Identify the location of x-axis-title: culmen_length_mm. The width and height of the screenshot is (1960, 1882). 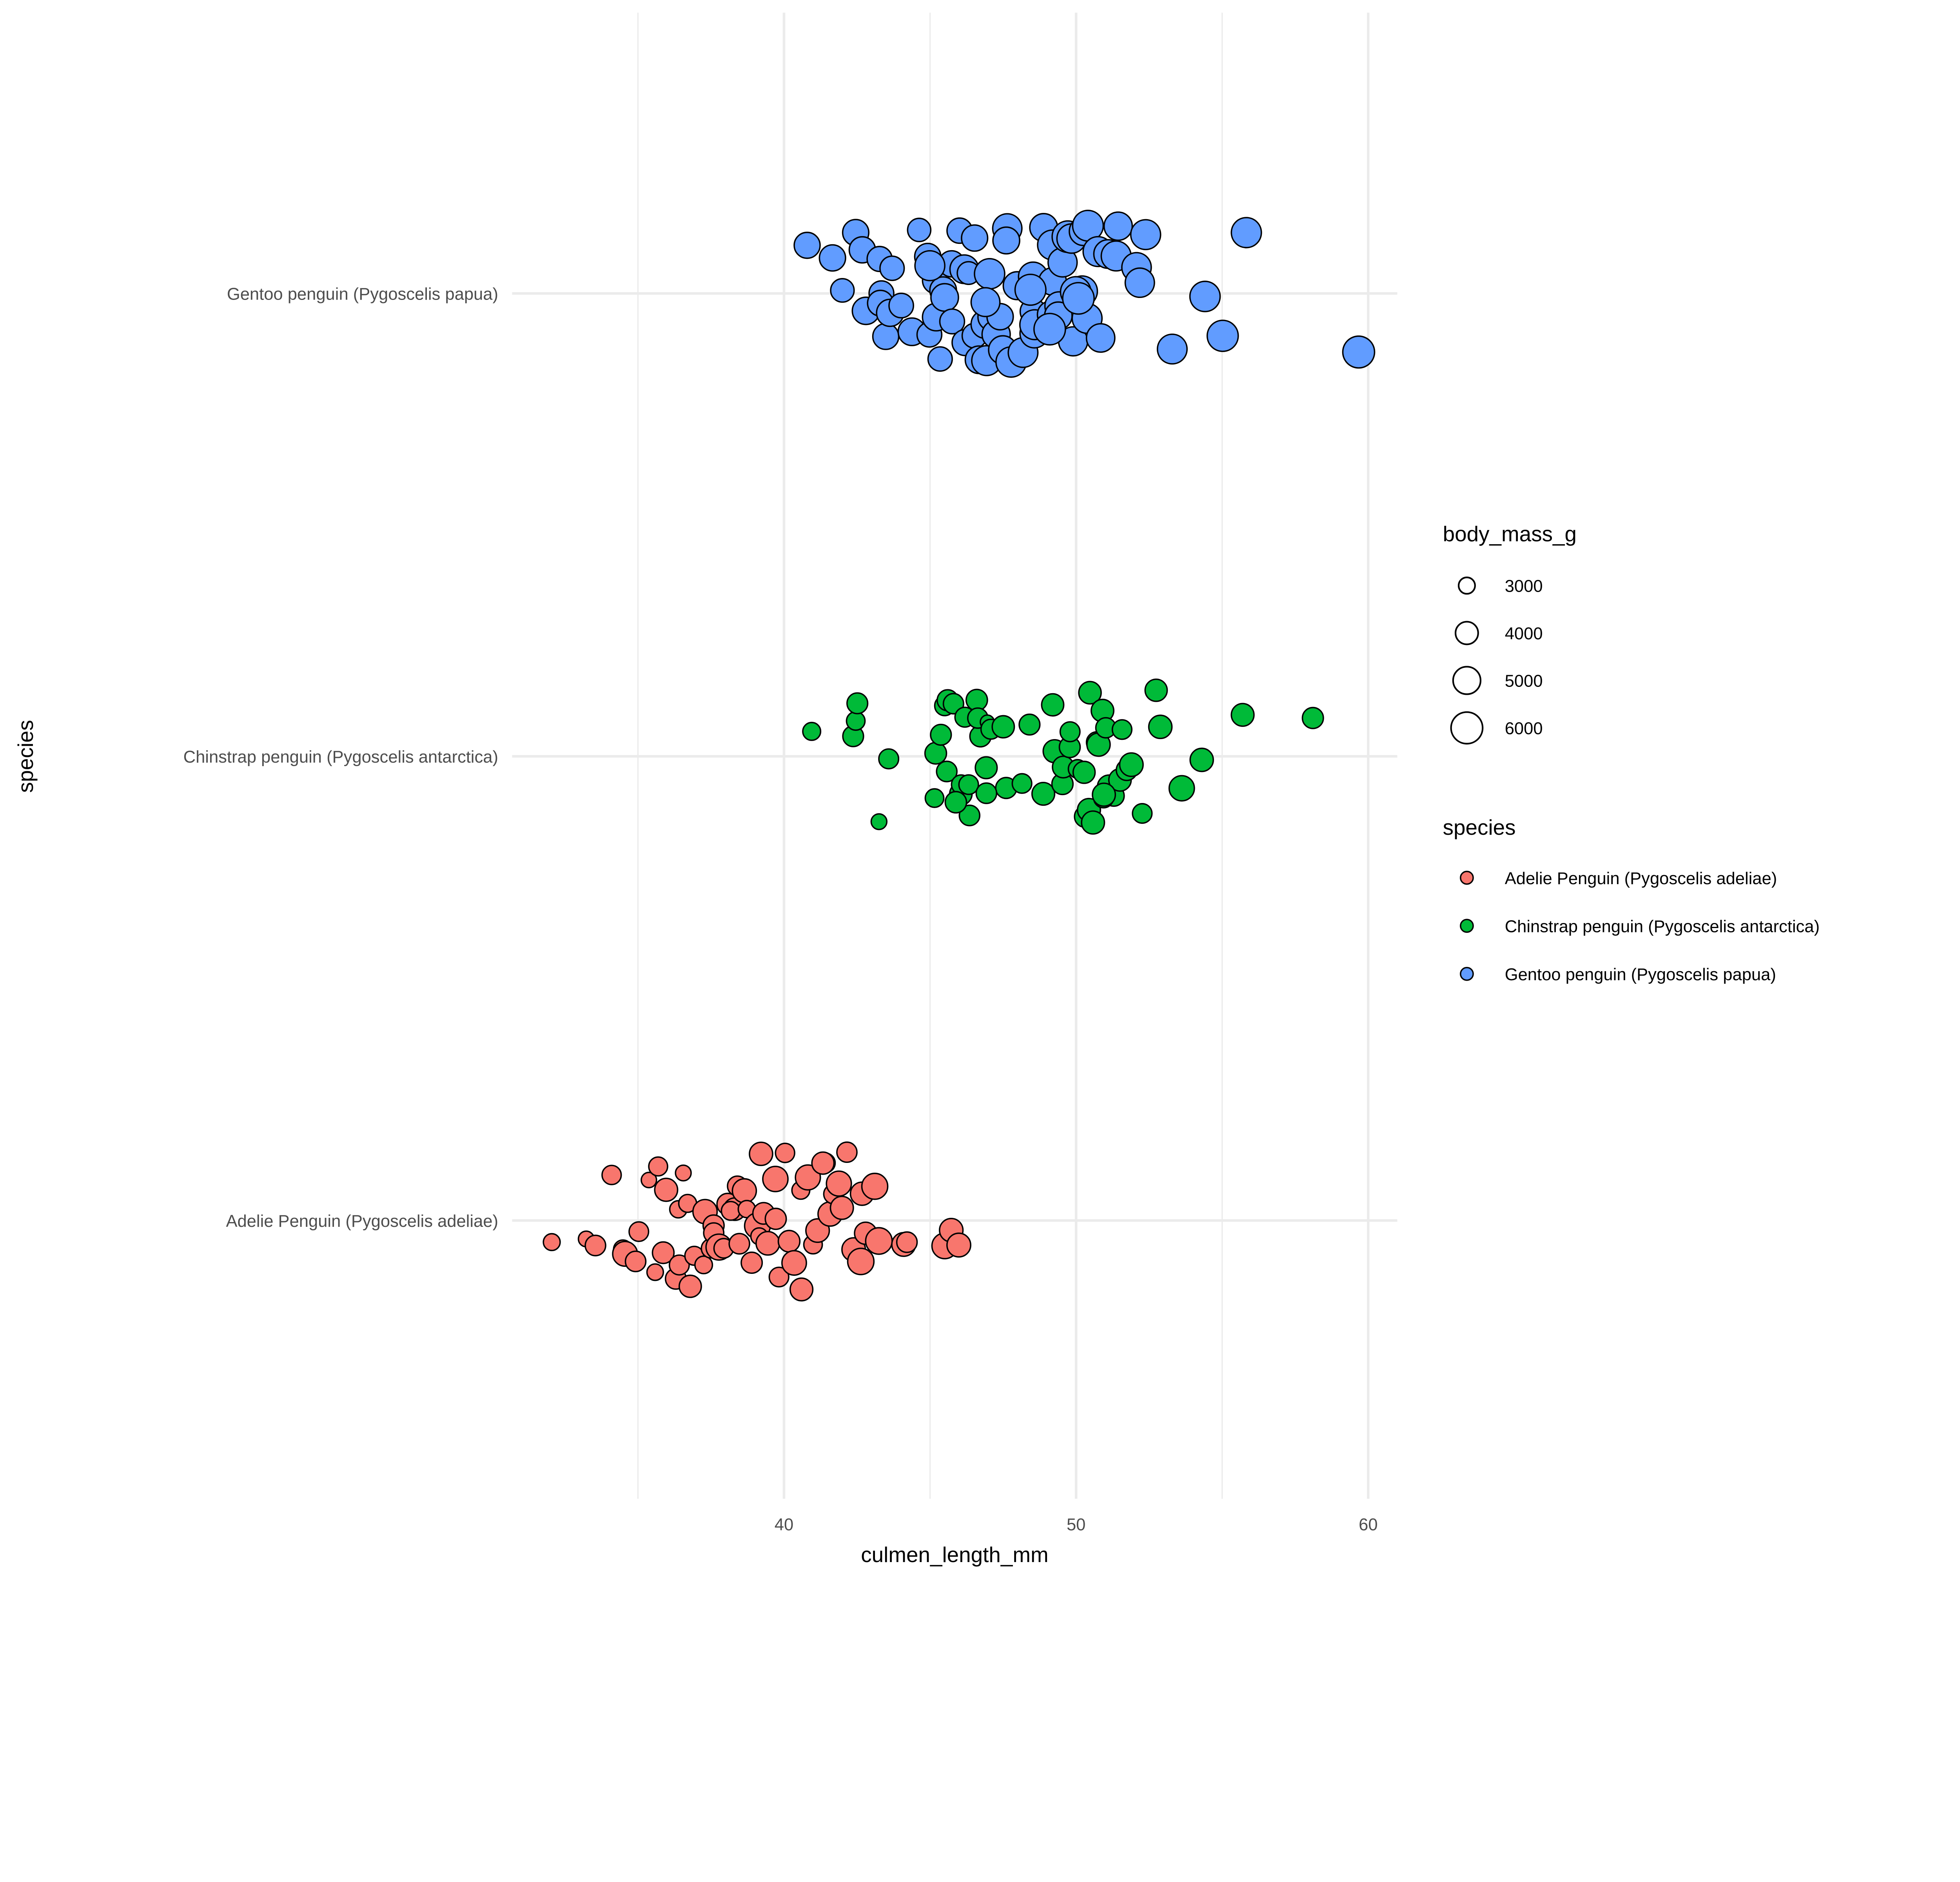
(954, 1554).